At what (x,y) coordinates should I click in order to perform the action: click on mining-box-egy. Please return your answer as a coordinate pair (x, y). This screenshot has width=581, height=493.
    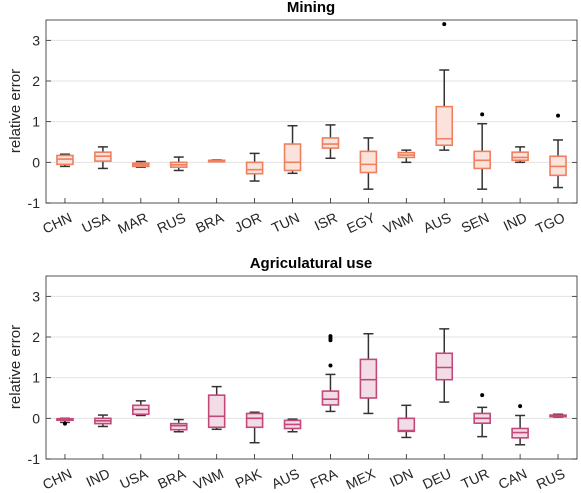
    Looking at the image, I should click on (368, 163).